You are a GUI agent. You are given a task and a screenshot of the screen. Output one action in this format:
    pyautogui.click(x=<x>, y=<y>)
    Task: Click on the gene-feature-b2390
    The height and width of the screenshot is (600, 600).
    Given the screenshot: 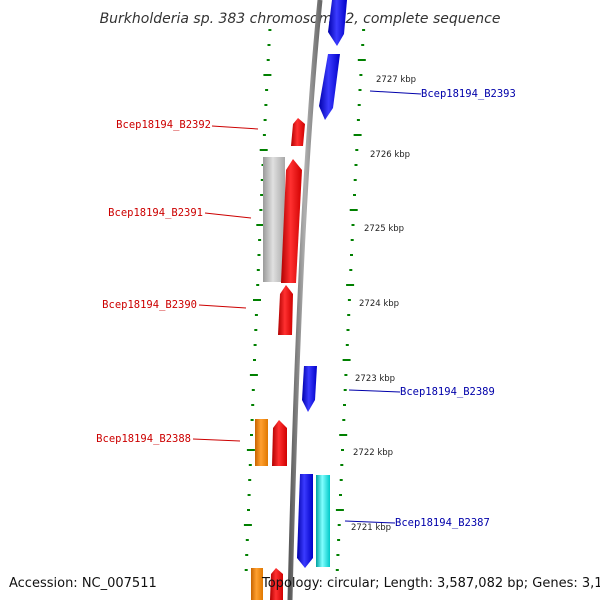 What is the action you would take?
    pyautogui.click(x=285, y=310)
    